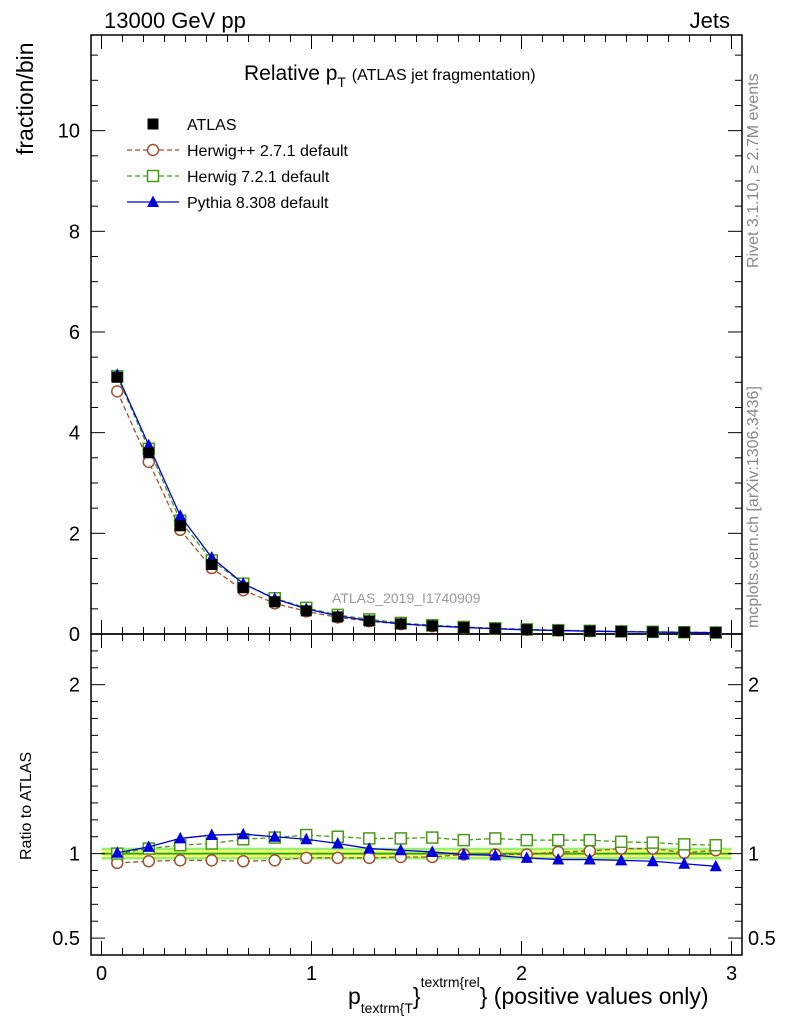  Describe the element at coordinates (74, 232) in the screenshot. I see `main-y-tick-label: 8` at that location.